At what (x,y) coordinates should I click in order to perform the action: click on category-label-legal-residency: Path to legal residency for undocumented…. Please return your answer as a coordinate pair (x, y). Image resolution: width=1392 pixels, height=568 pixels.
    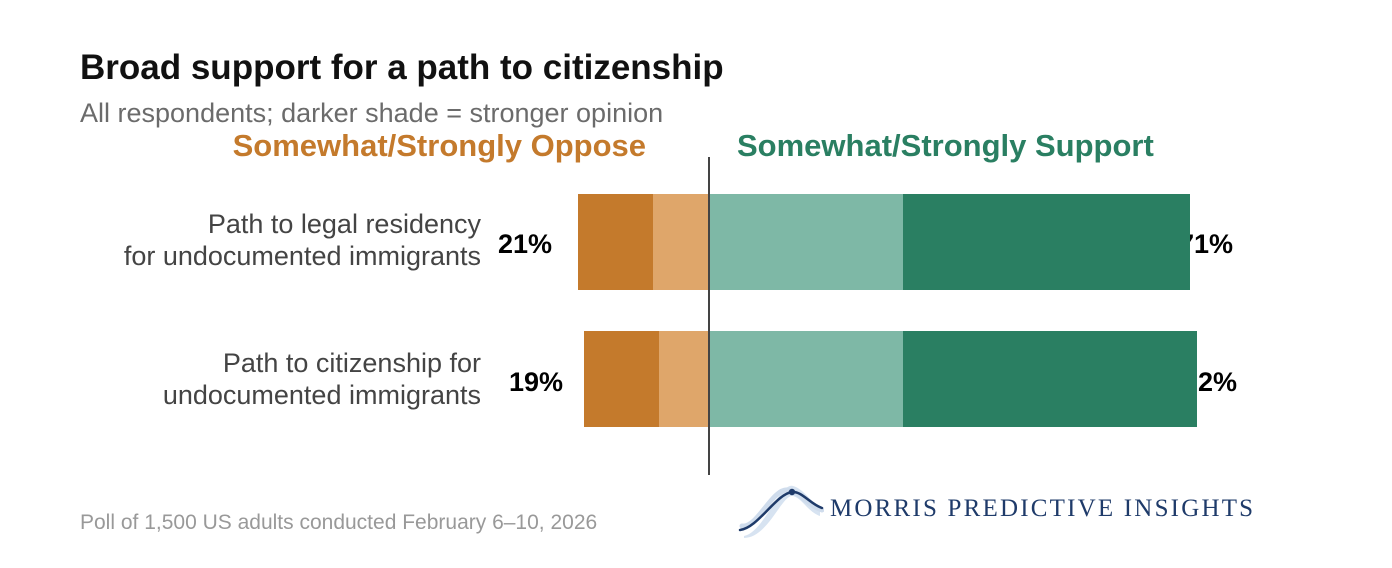
    Looking at the image, I should click on (302, 240).